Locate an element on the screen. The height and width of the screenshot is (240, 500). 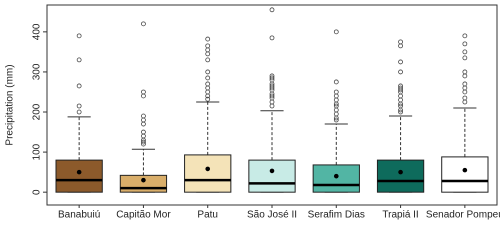
y-tick-label: 100 is located at coordinates (37, 151).